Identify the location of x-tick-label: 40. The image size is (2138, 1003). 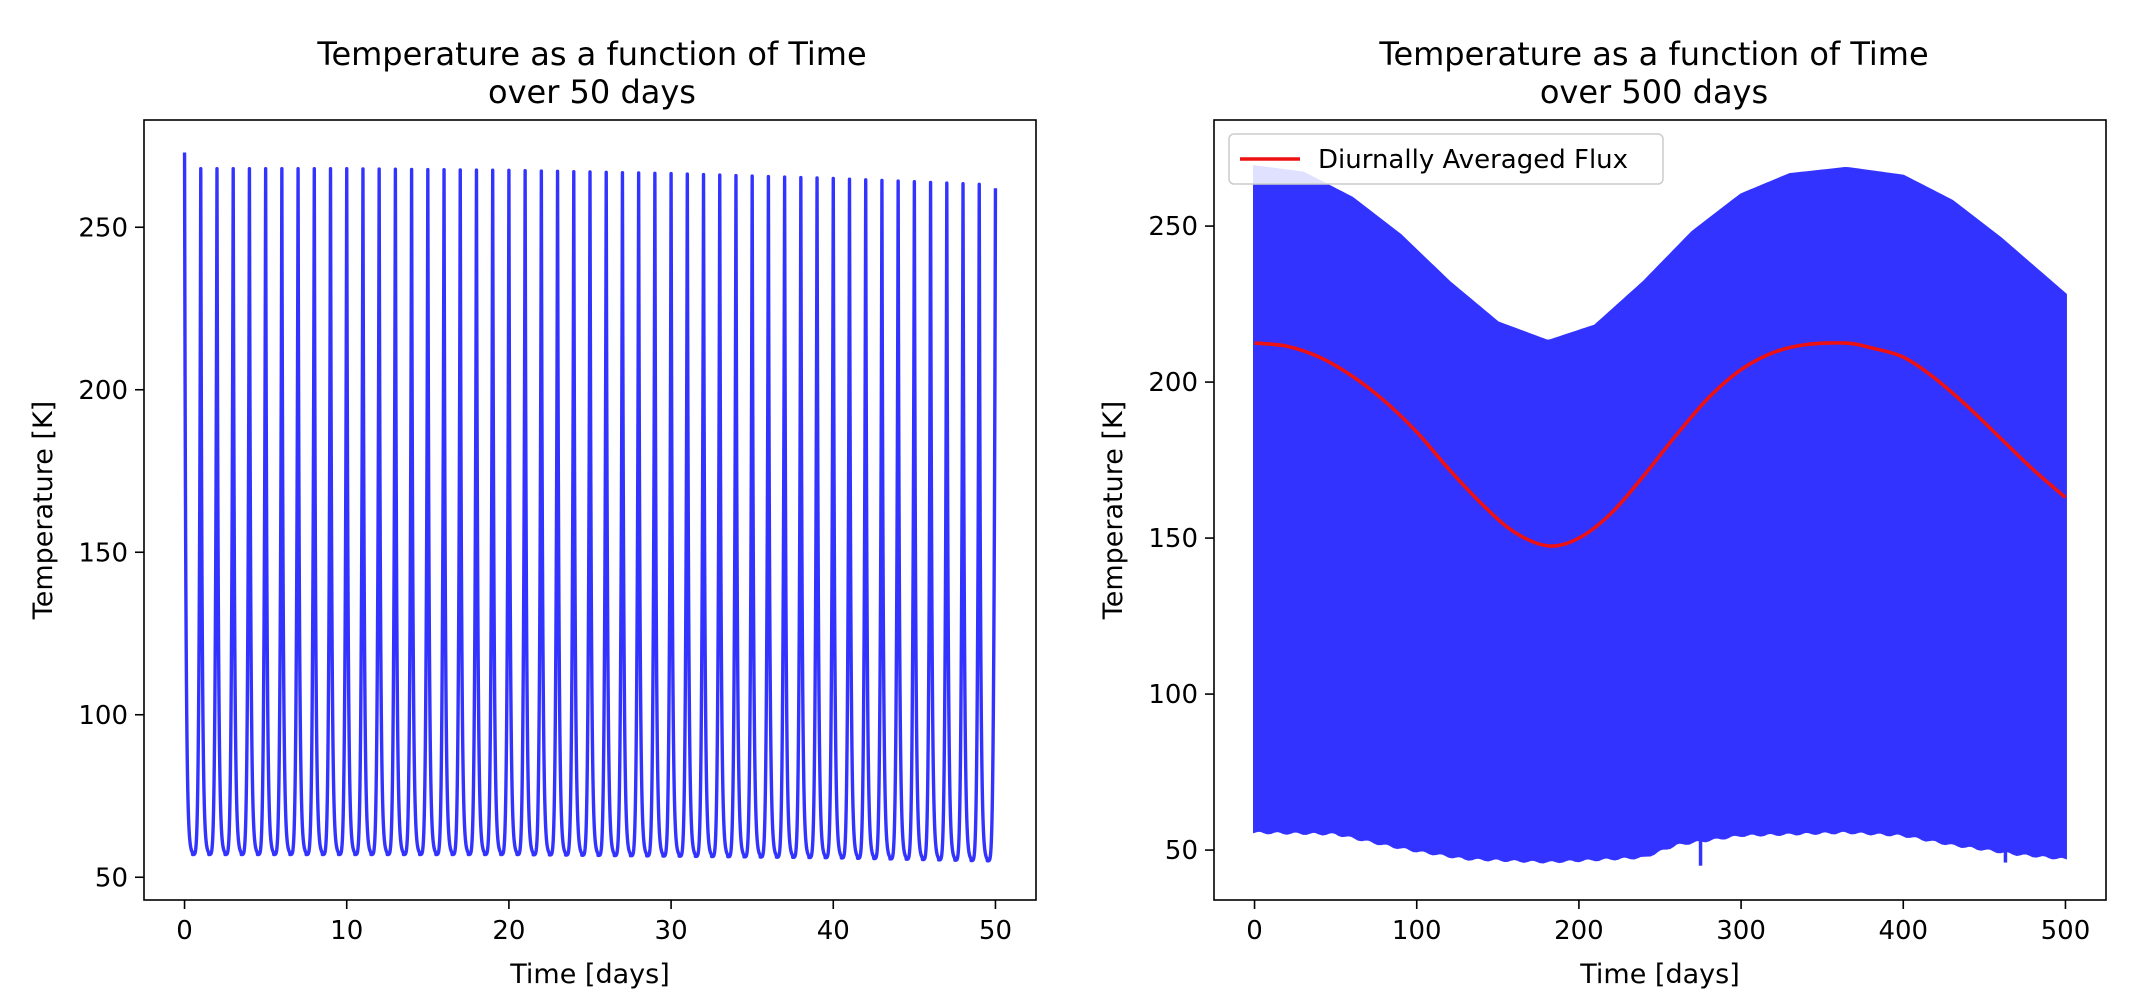
(833, 931).